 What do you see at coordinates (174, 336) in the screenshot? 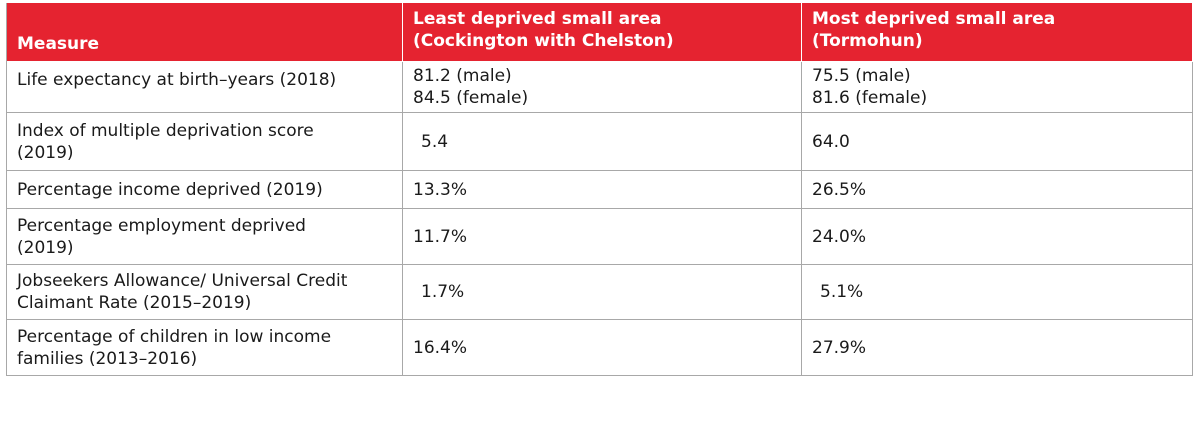
I see `measure-label-line1: Percentage of children in low income` at bounding box center [174, 336].